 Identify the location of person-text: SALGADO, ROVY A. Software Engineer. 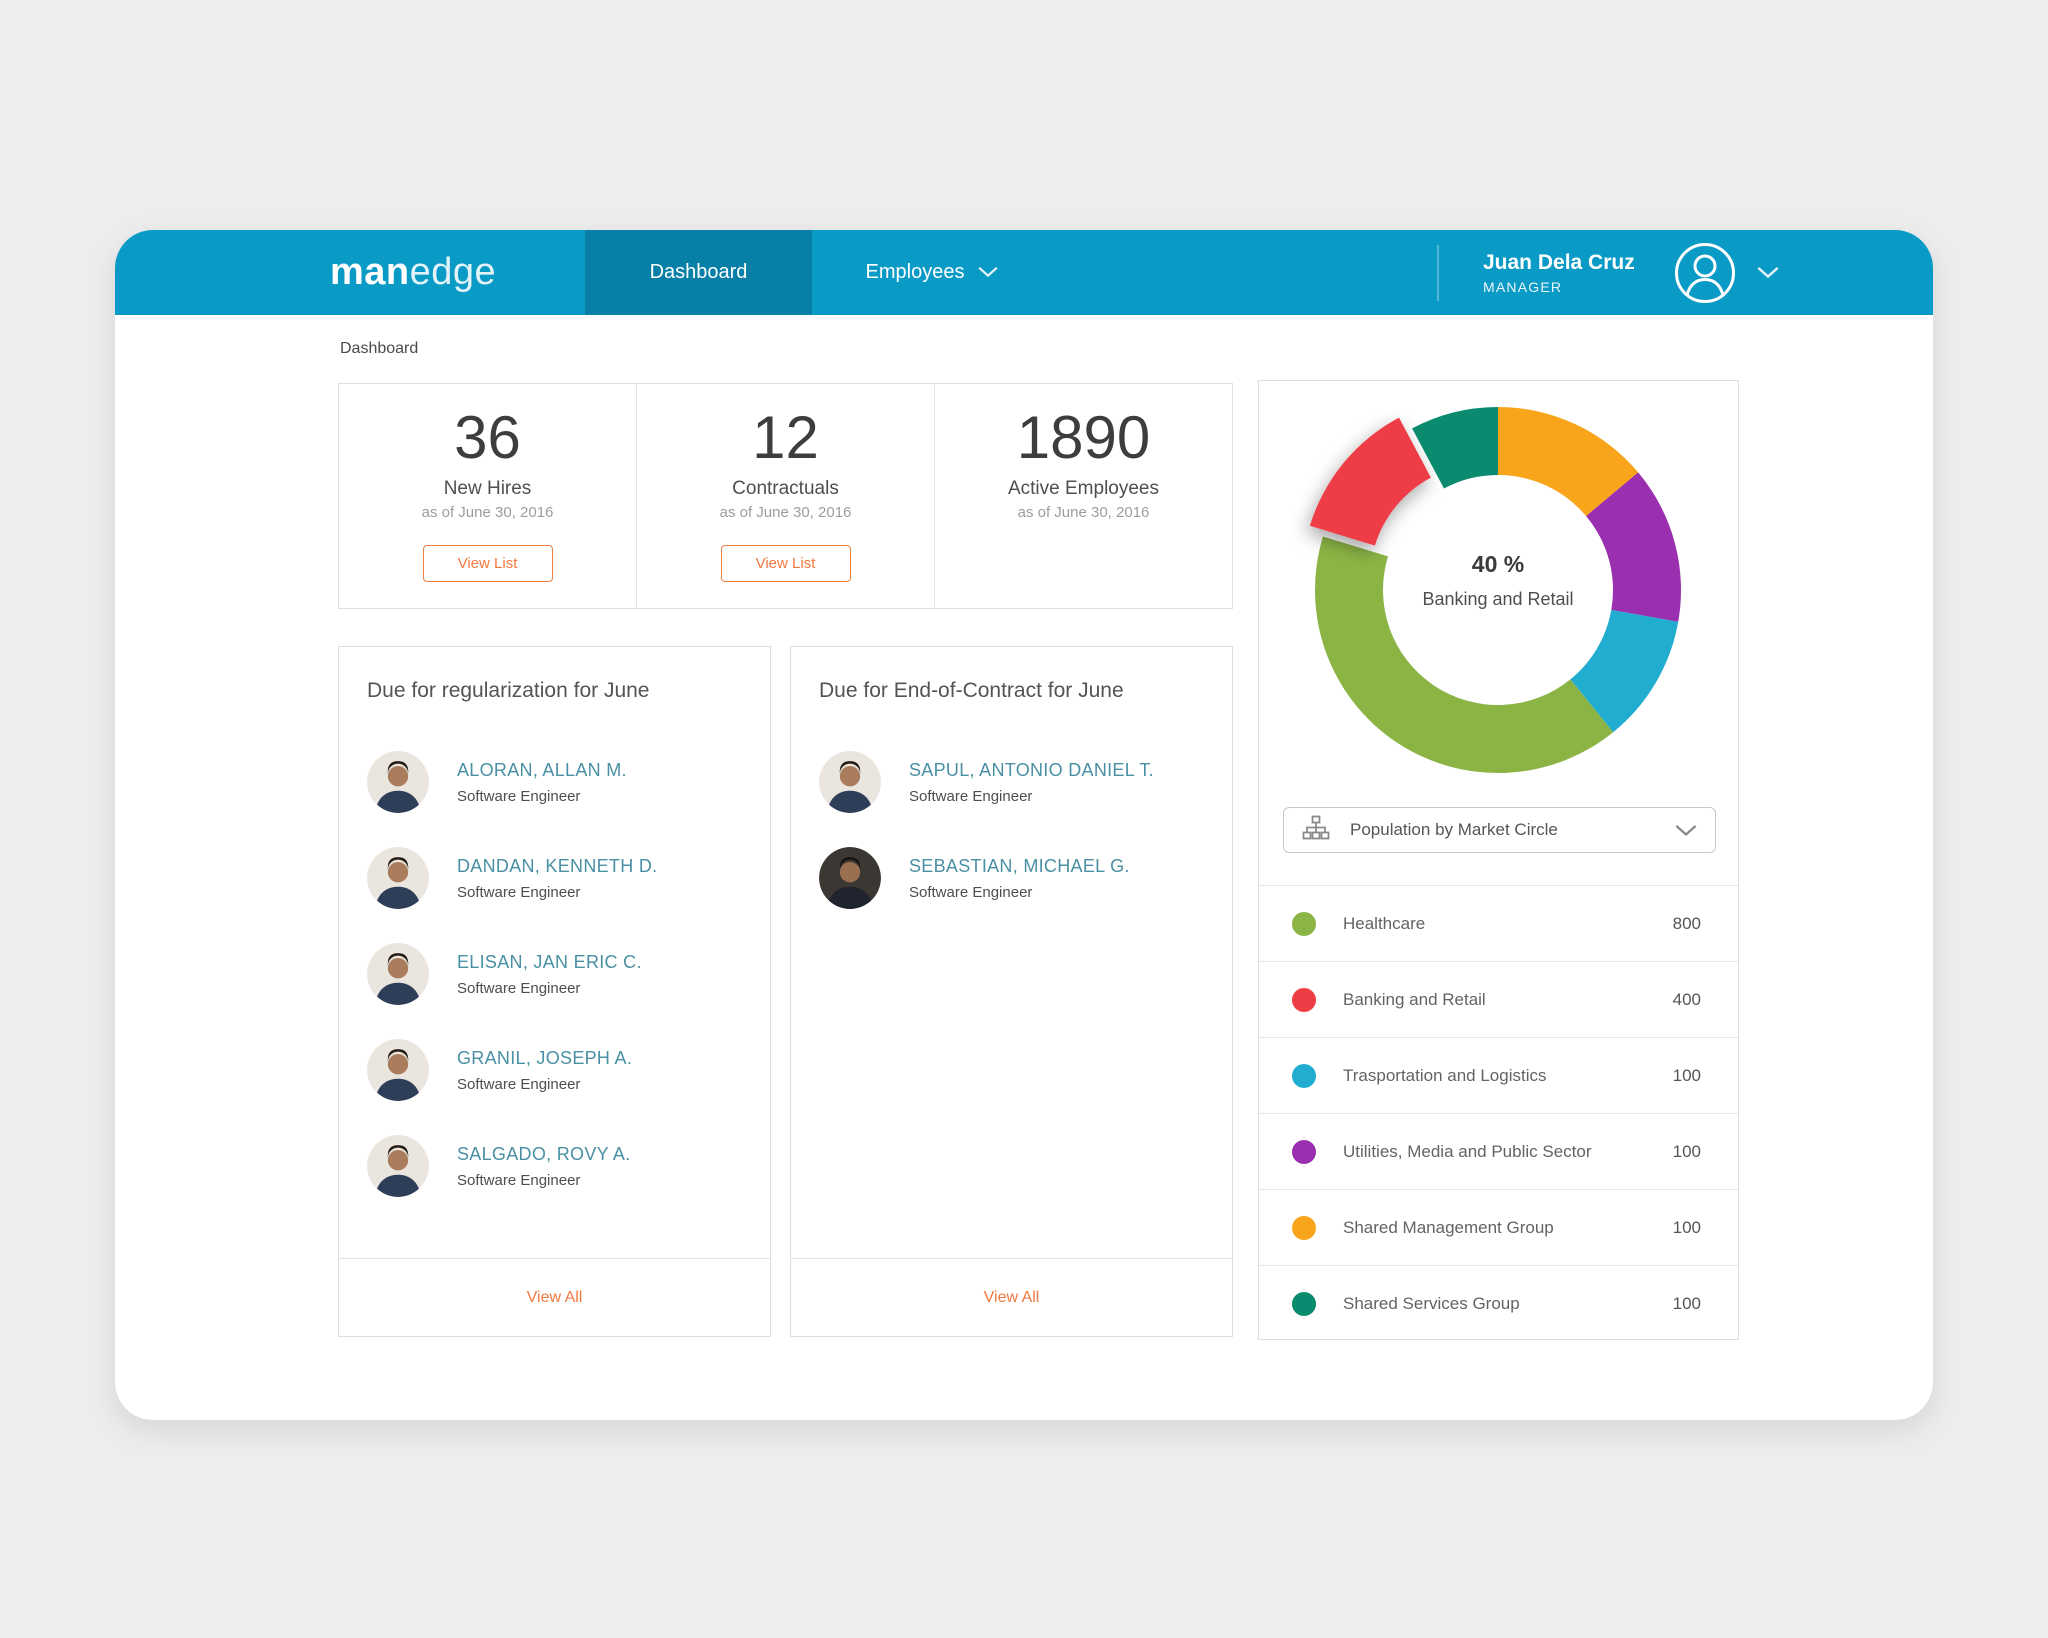
(544, 1166).